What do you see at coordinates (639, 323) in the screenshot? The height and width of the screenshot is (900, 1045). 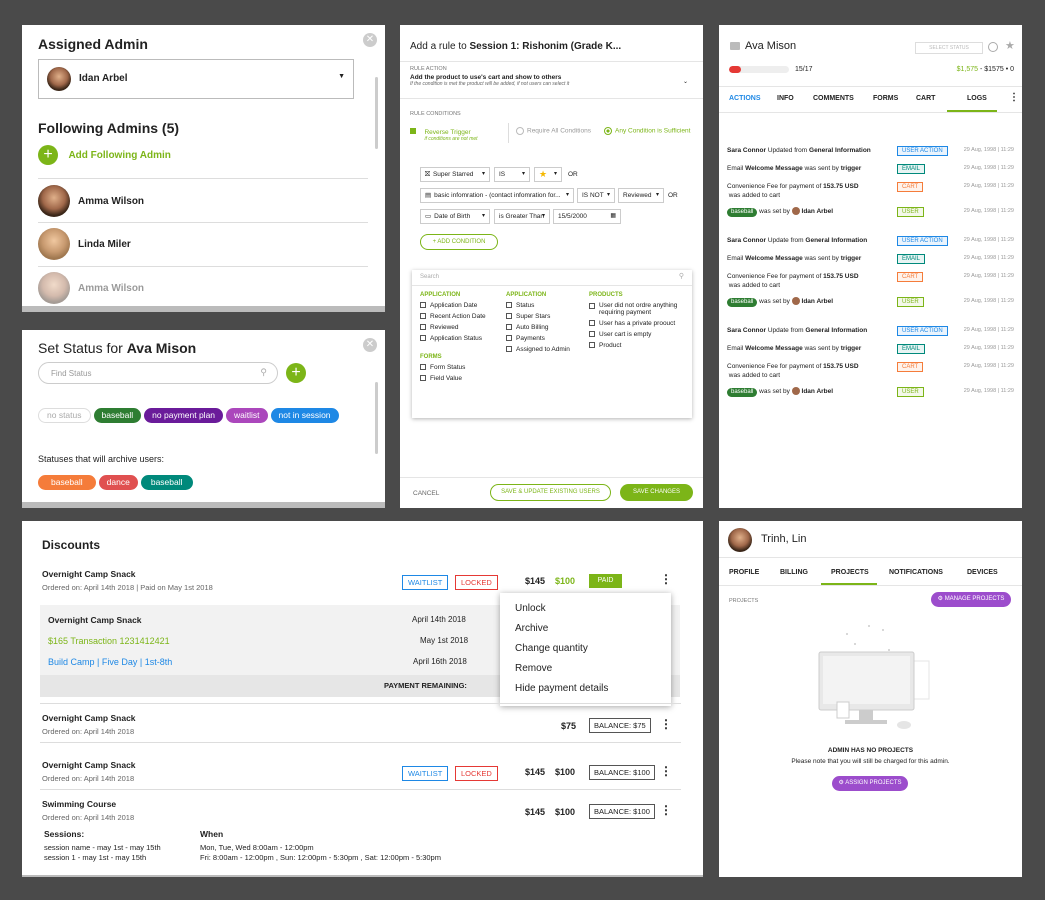 I see `picker-option: User has a private proouct` at bounding box center [639, 323].